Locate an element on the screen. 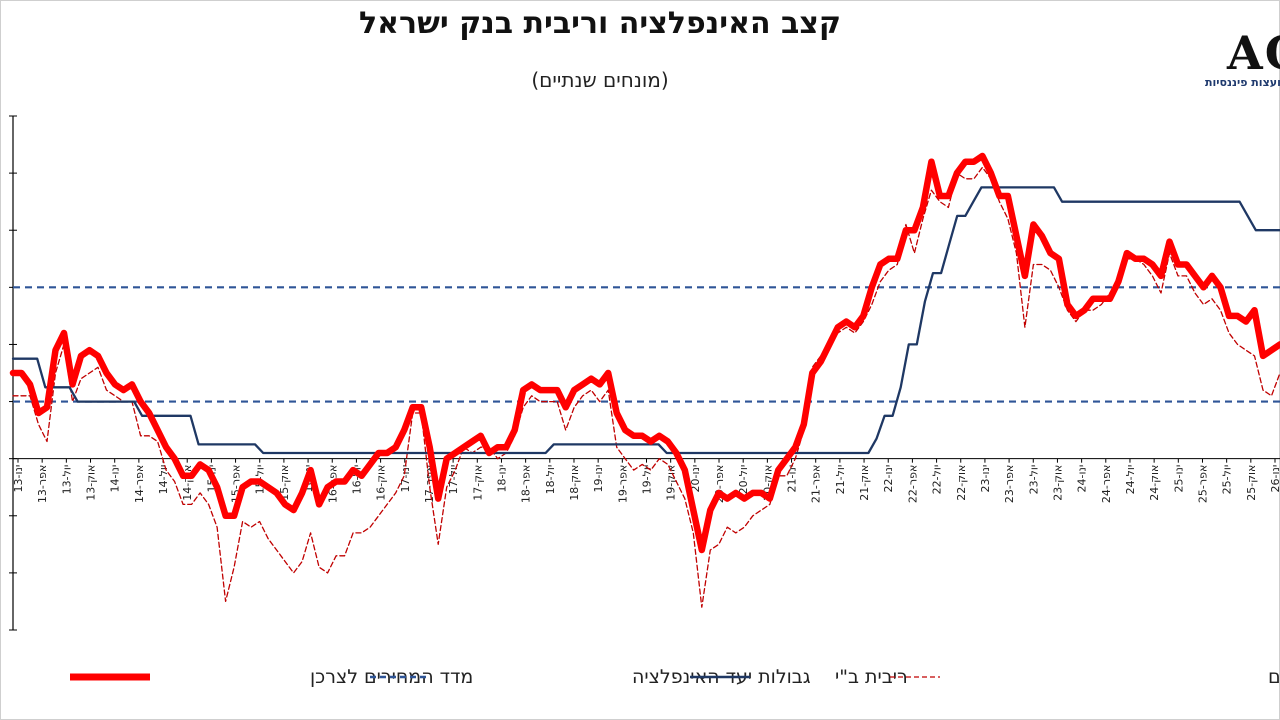 The width and height of the screenshot is (1280, 720). x-tick-label: ינו-26 is located at coordinates (1274, 479).